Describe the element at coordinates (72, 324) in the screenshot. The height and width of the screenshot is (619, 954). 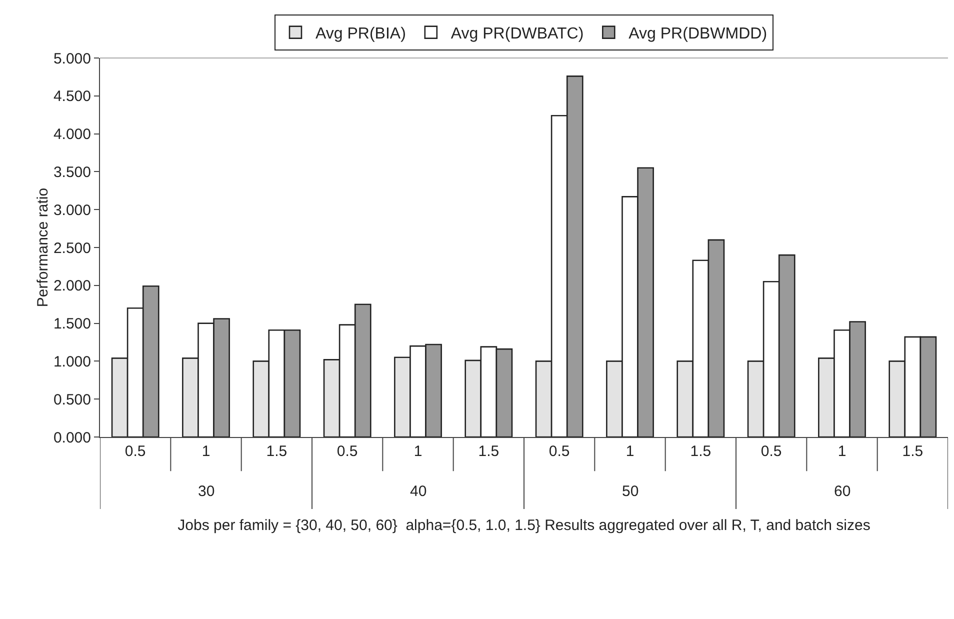
I see `y-tick-label: 1.500` at that location.